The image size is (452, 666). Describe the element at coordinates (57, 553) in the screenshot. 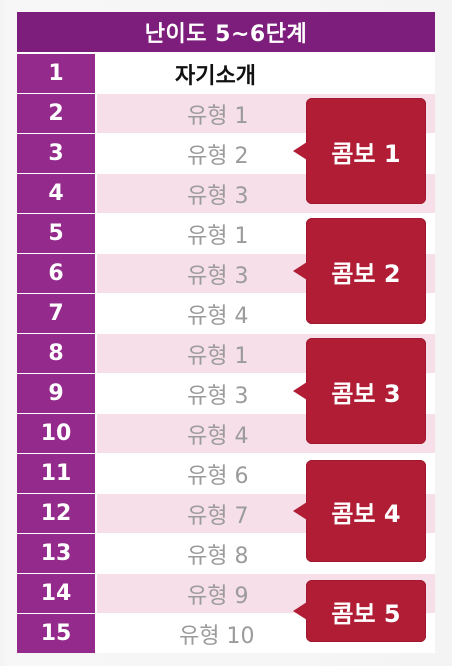

I see `row-number: 13` at that location.